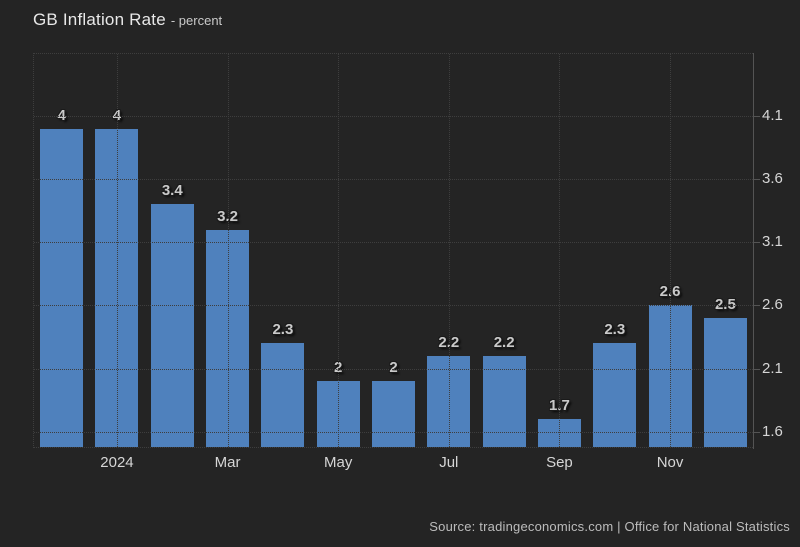  I want to click on y-tick-label: 2.1, so click(772, 368).